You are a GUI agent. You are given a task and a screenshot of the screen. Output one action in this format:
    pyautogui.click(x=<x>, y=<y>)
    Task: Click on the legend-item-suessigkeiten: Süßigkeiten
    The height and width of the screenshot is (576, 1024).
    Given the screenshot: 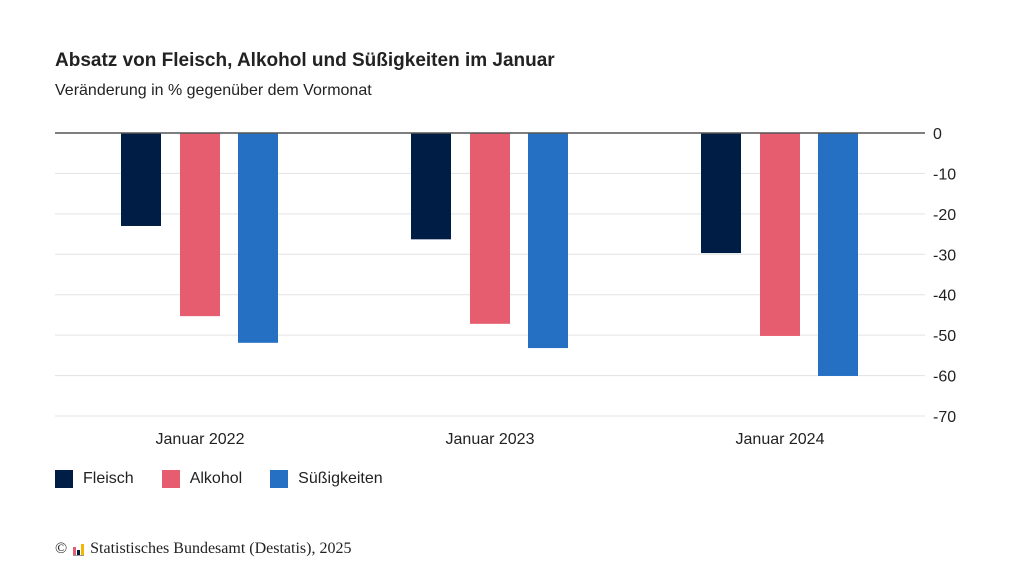 What is the action you would take?
    pyautogui.click(x=326, y=479)
    